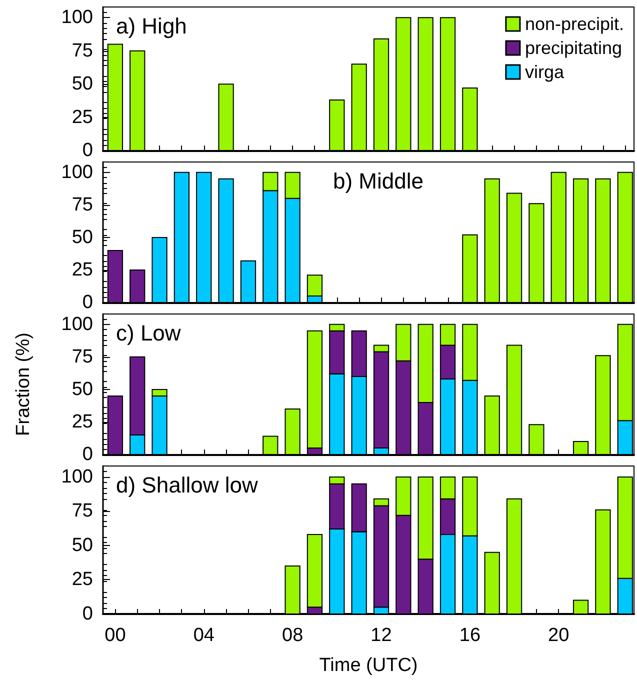  Describe the element at coordinates (204, 635) in the screenshot. I see `x-tick-label: 04` at that location.